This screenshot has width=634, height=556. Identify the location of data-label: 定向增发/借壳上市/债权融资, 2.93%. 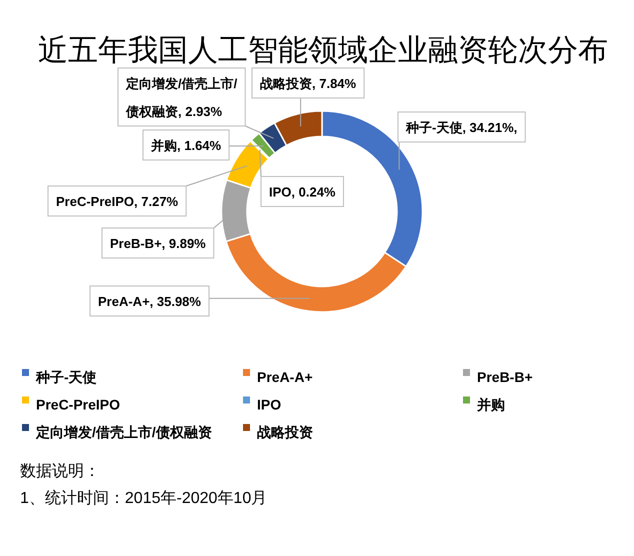
(181, 97).